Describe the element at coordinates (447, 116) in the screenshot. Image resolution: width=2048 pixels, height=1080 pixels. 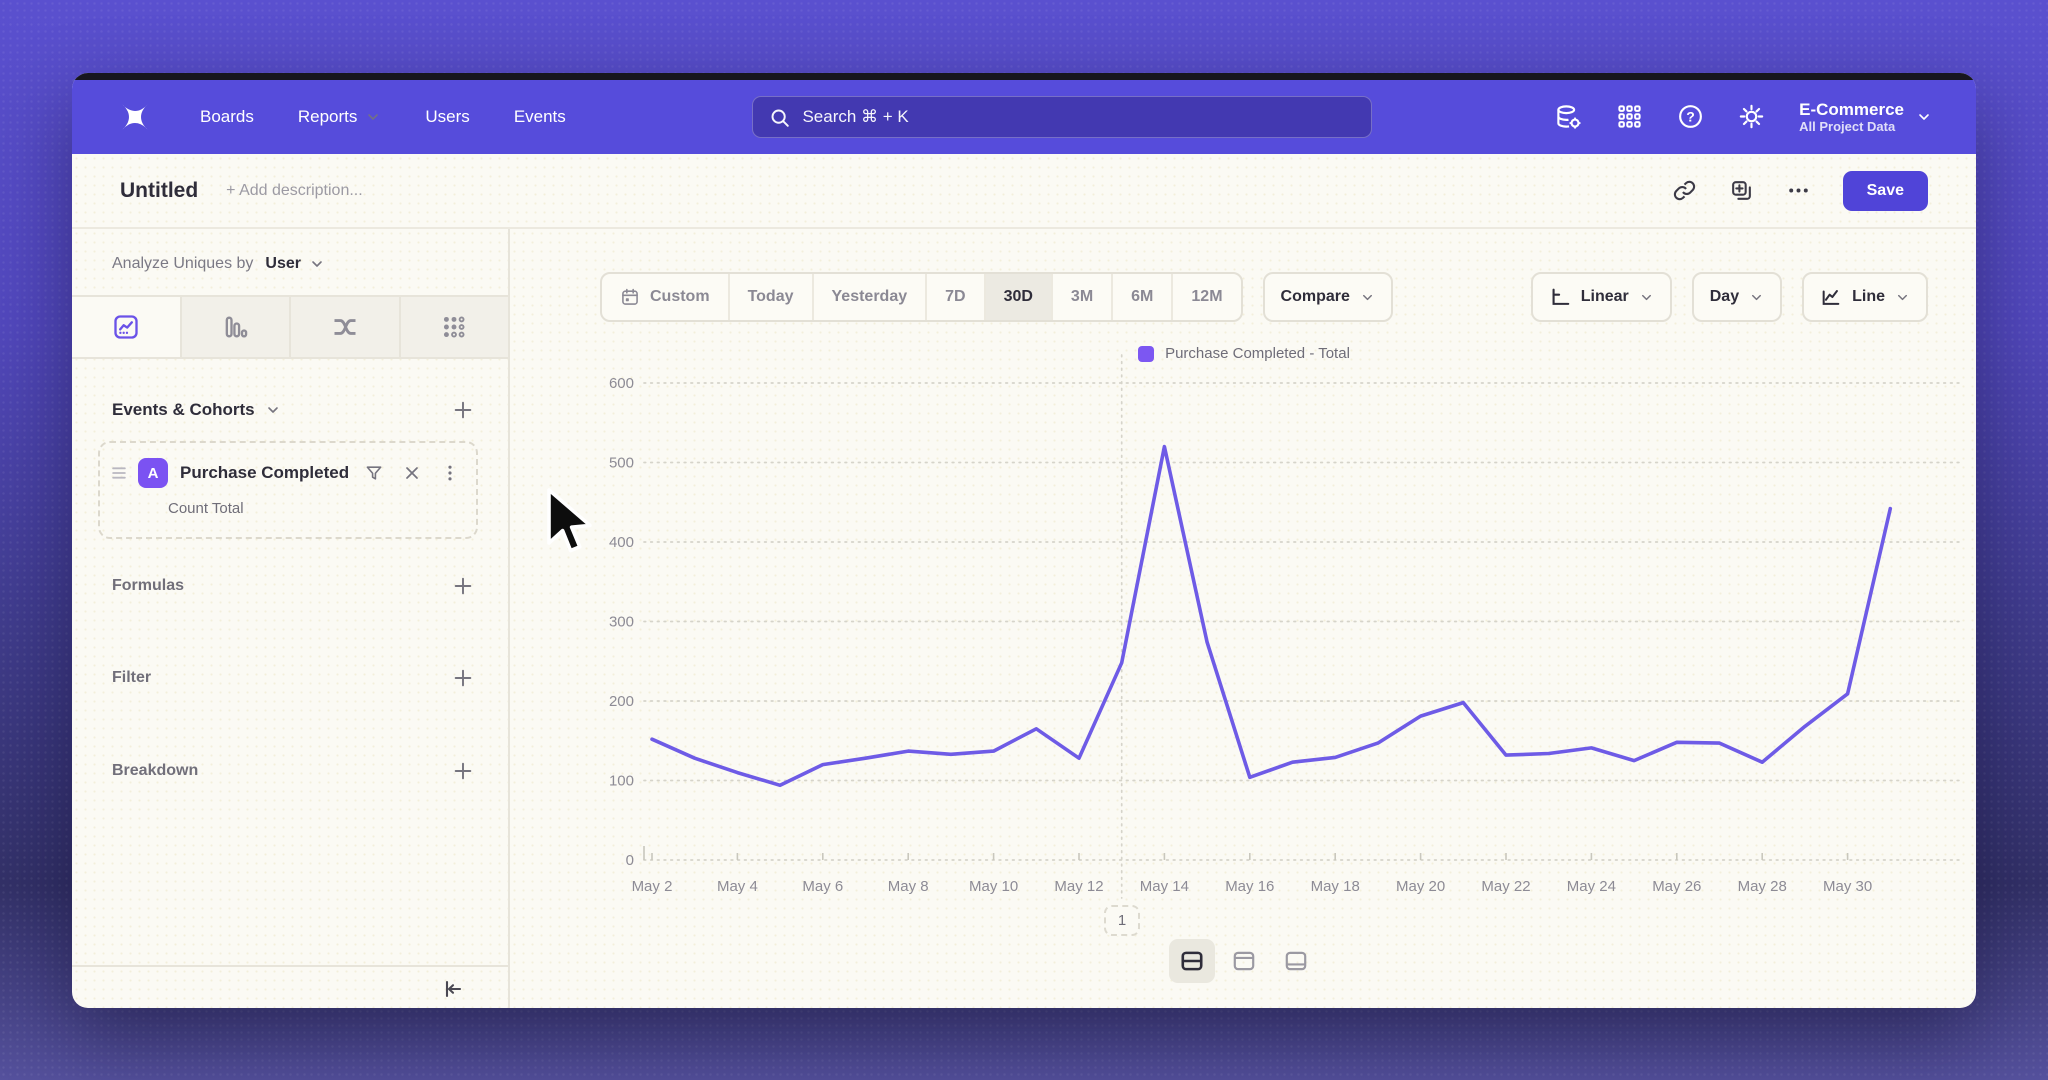
I see `nav-item-users: Users` at that location.